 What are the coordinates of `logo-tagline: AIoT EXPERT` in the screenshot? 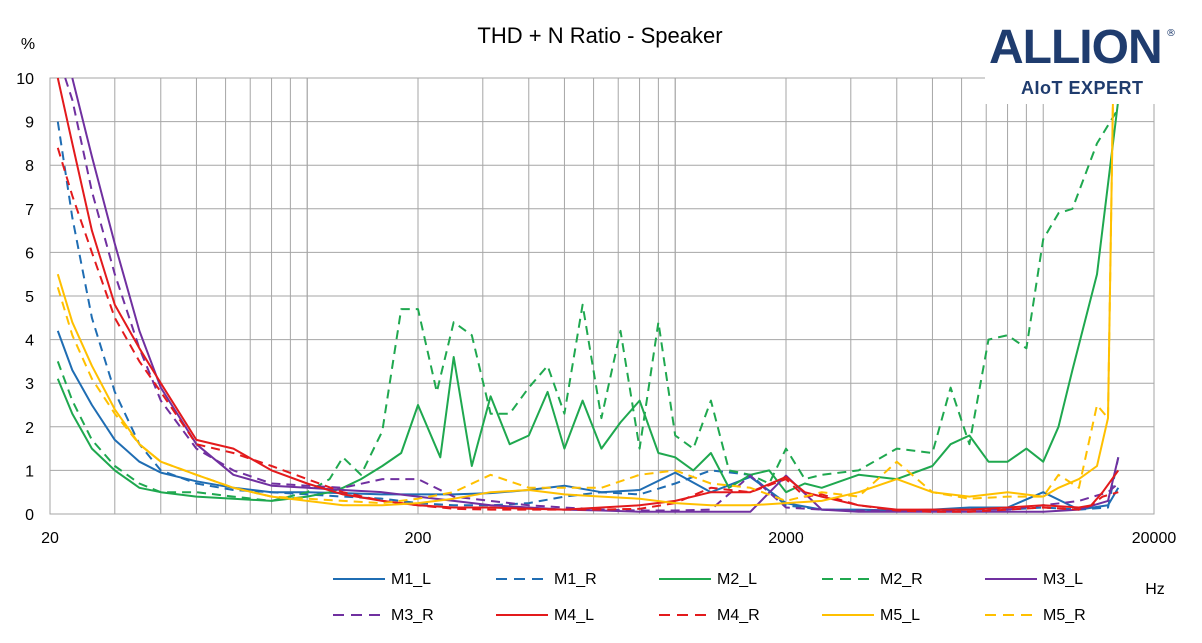 It's located at (1082, 88).